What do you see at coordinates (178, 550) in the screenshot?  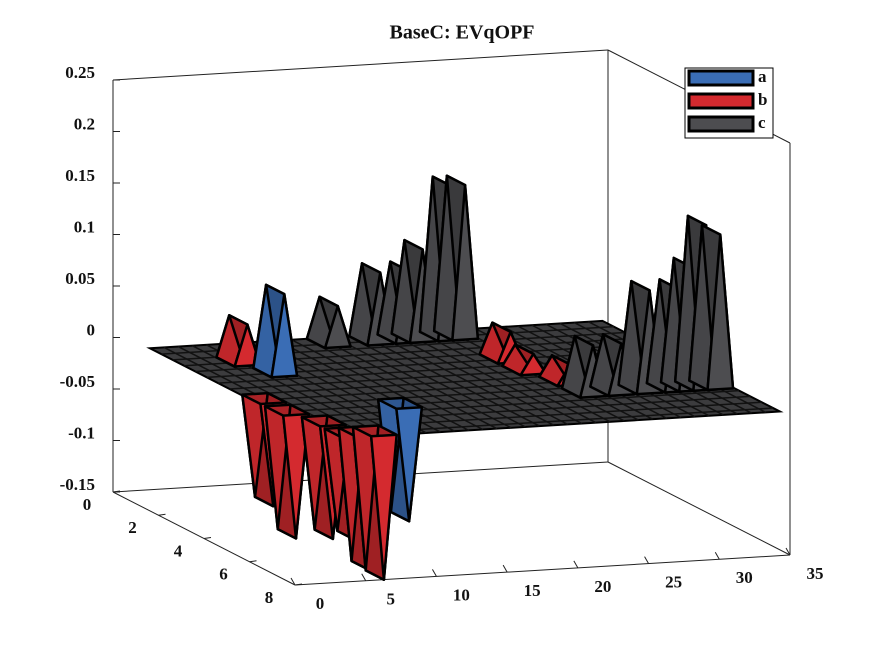 I see `y-tick-label: 4` at bounding box center [178, 550].